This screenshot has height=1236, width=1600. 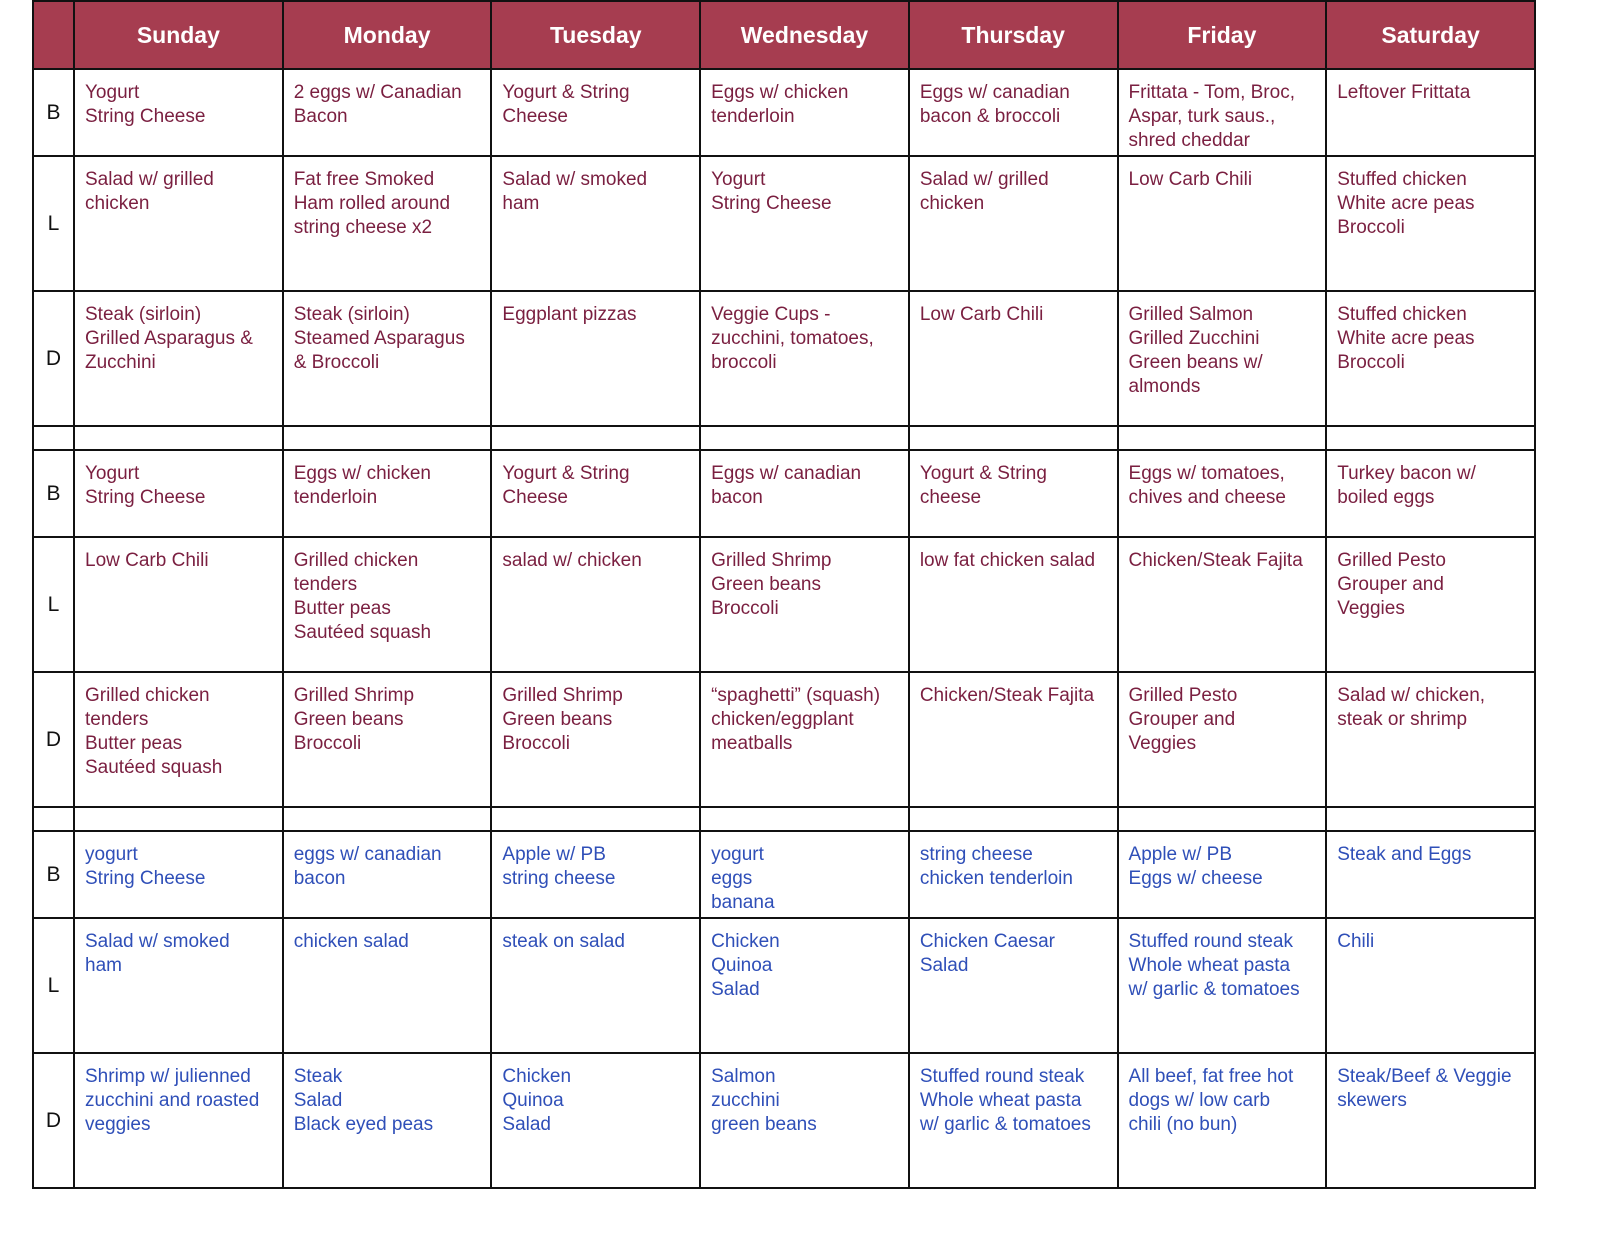 What do you see at coordinates (387, 112) in the screenshot?
I see `meal-cell-monday: 2 eggs w/ Canadian Bacon` at bounding box center [387, 112].